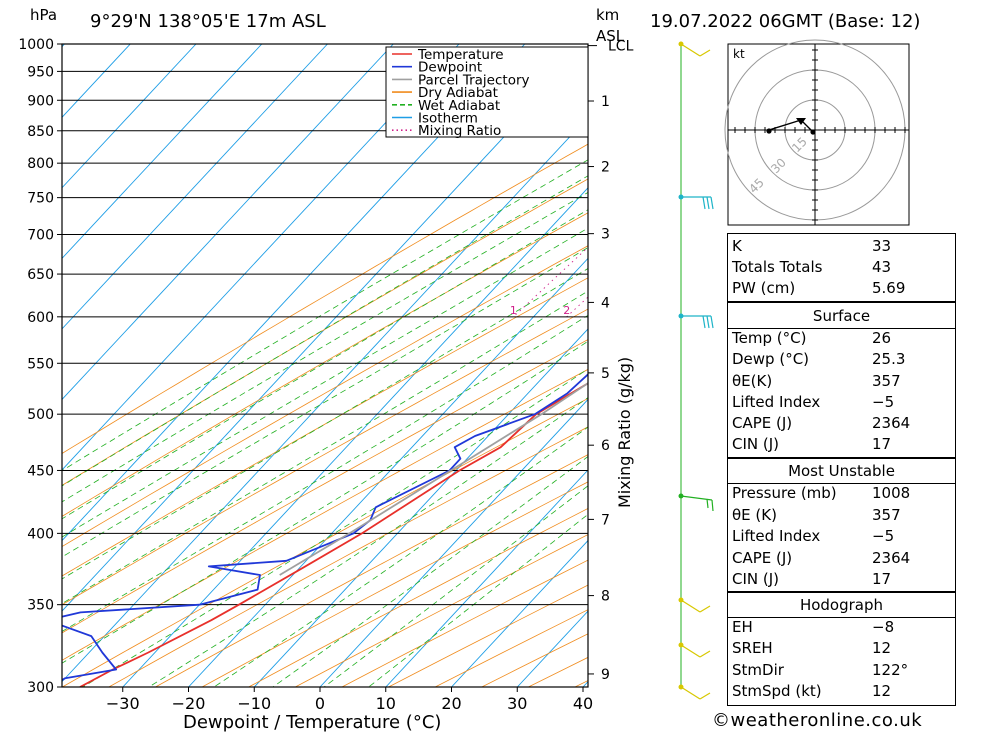 The image size is (1000, 733). I want to click on hodo-row-value: 122°, so click(890, 670).